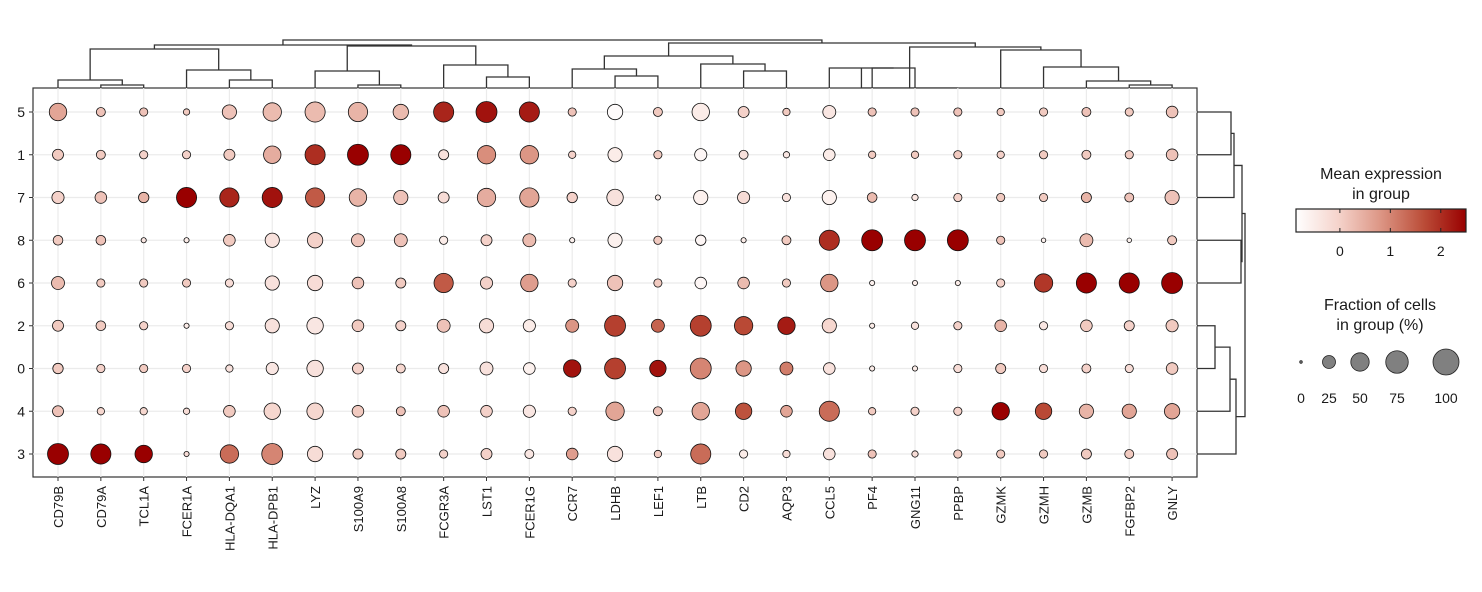  What do you see at coordinates (21, 155) in the screenshot?
I see `y-tick-label: 1` at bounding box center [21, 155].